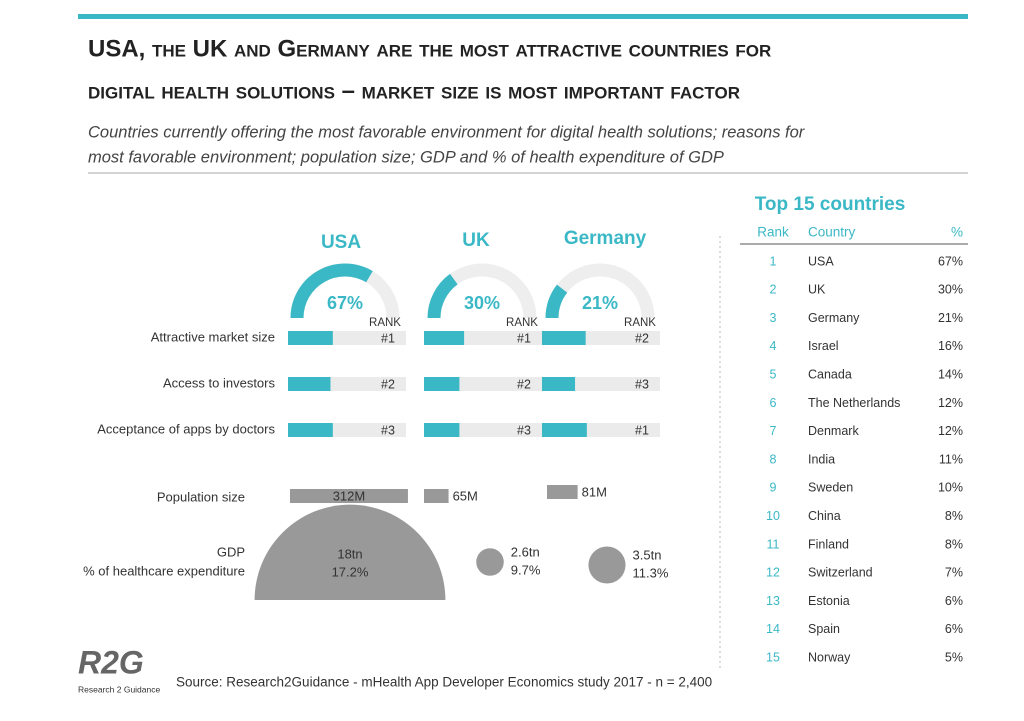  What do you see at coordinates (832, 232) in the screenshot?
I see `column-header: Country` at bounding box center [832, 232].